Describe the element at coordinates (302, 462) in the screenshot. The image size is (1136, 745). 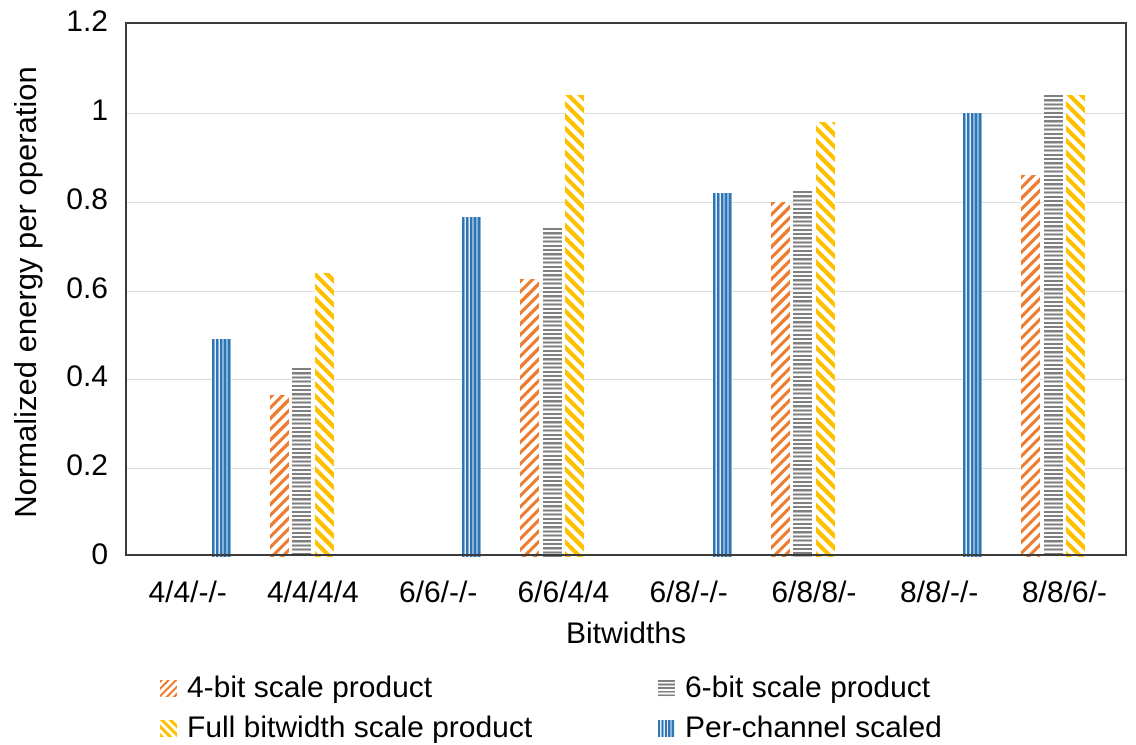
I see `bar-series2-4/4/4/4` at that location.